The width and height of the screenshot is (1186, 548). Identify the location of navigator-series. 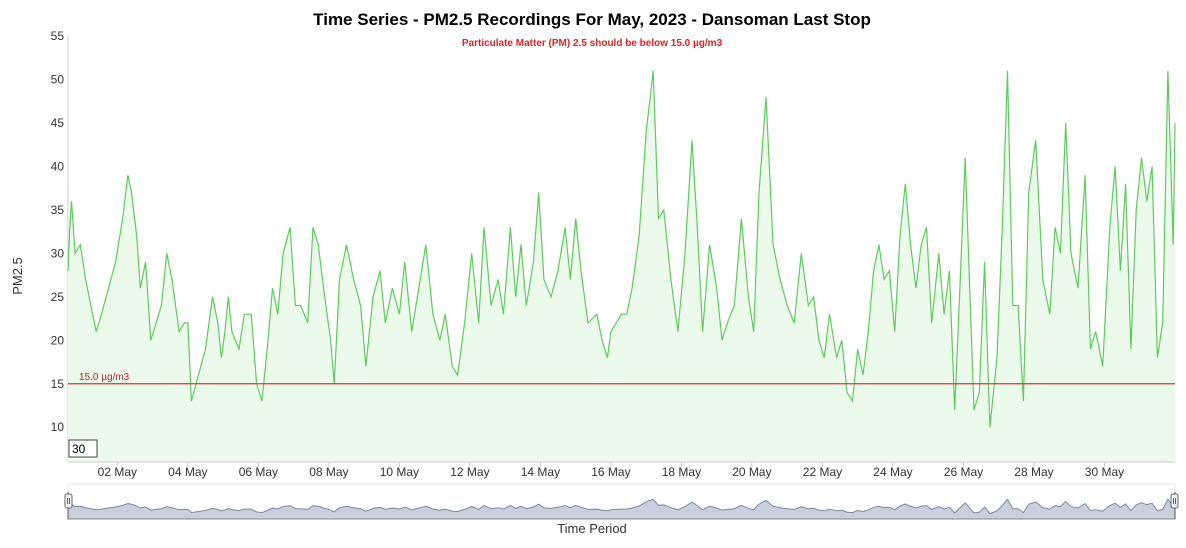
(621, 509).